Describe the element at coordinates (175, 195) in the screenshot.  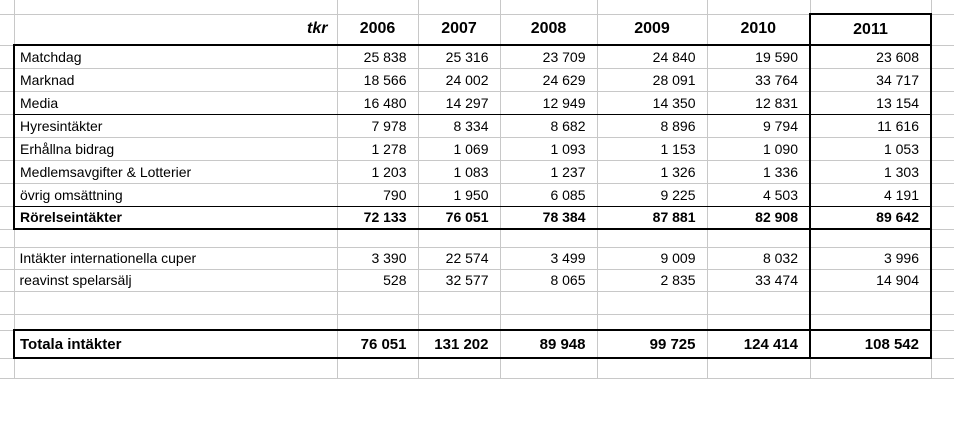
I see `row-label: övrig omsättning` at that location.